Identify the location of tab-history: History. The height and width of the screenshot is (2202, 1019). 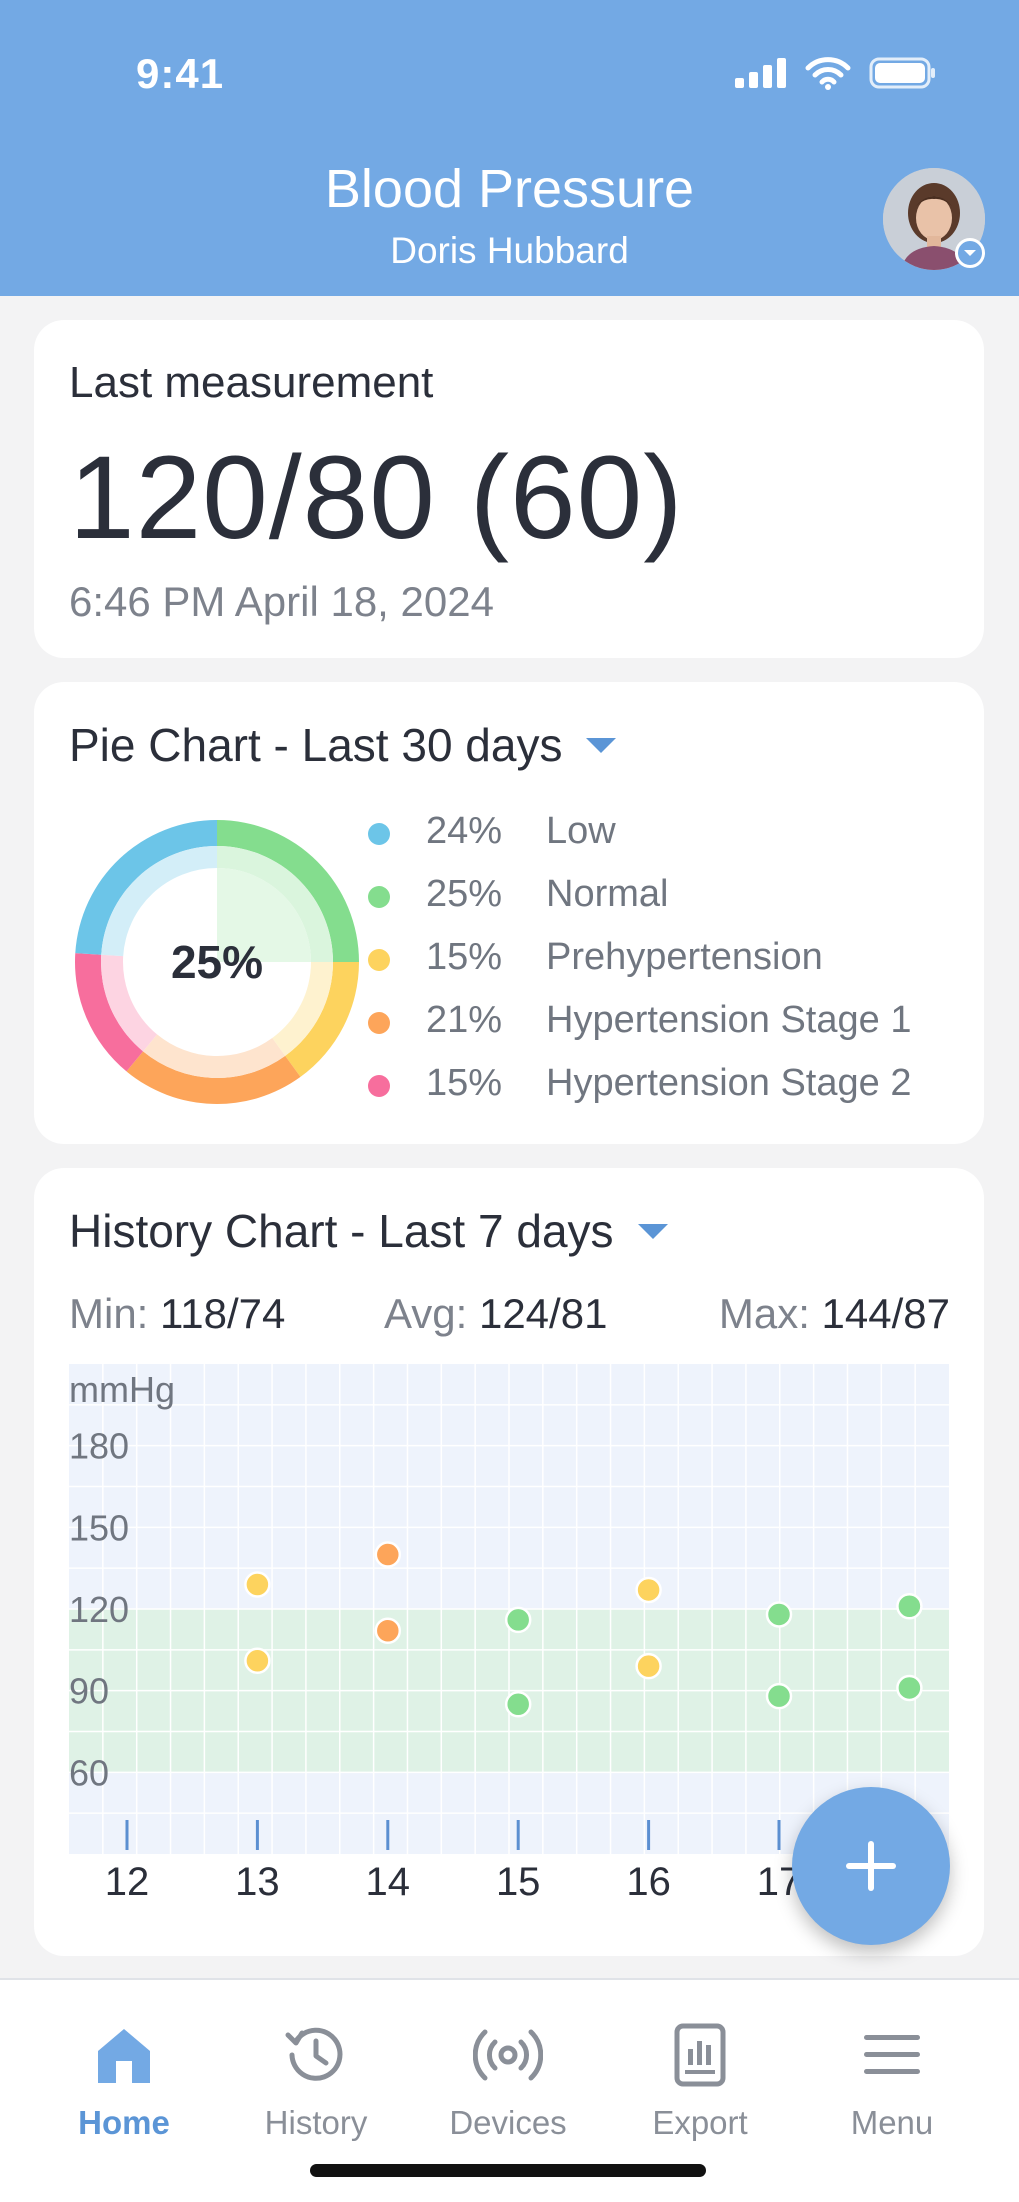
(316, 2070).